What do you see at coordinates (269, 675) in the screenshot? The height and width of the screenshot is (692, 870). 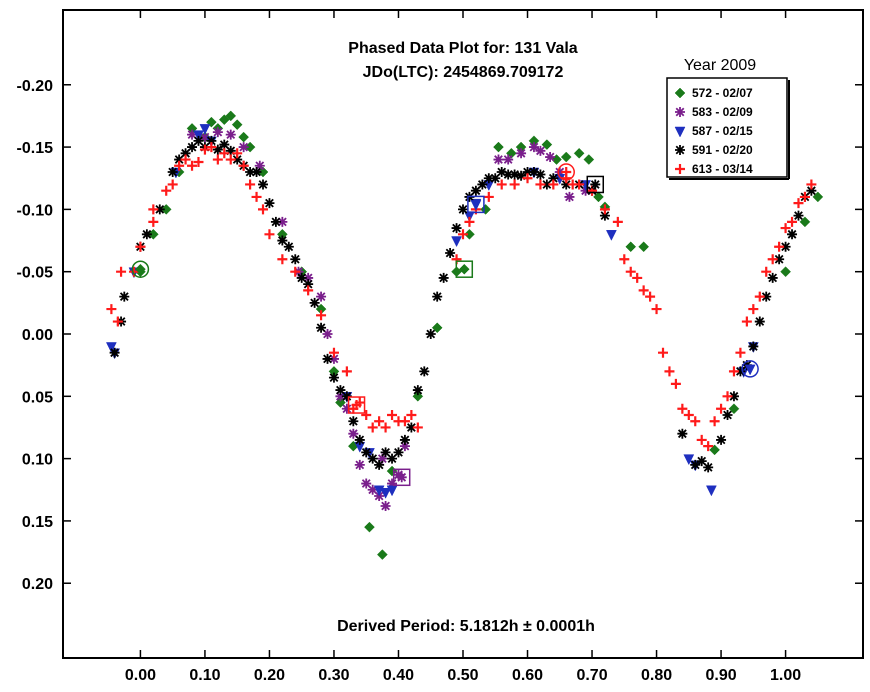 I see `x-tick-label: 0.20` at bounding box center [269, 675].